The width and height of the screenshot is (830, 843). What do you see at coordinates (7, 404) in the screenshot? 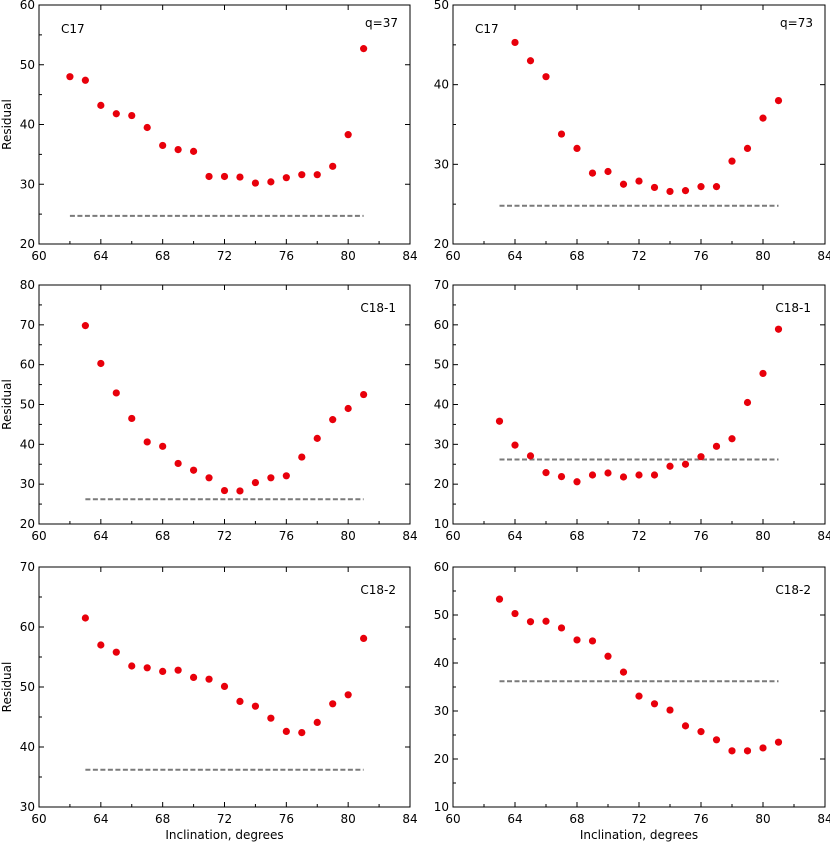
I see `y-axis-label: Residual` at bounding box center [7, 404].